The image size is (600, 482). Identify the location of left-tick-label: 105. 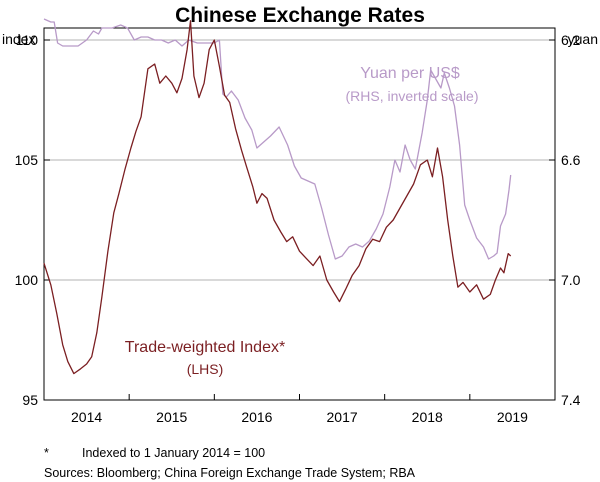
(27, 160).